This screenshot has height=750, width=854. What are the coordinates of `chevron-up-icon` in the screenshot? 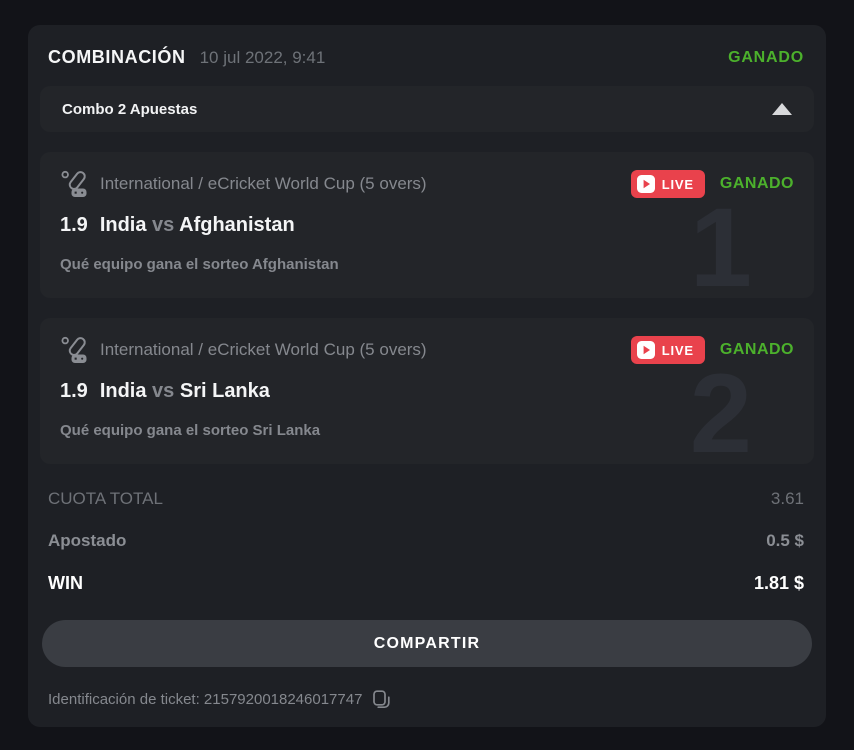 It's located at (782, 109).